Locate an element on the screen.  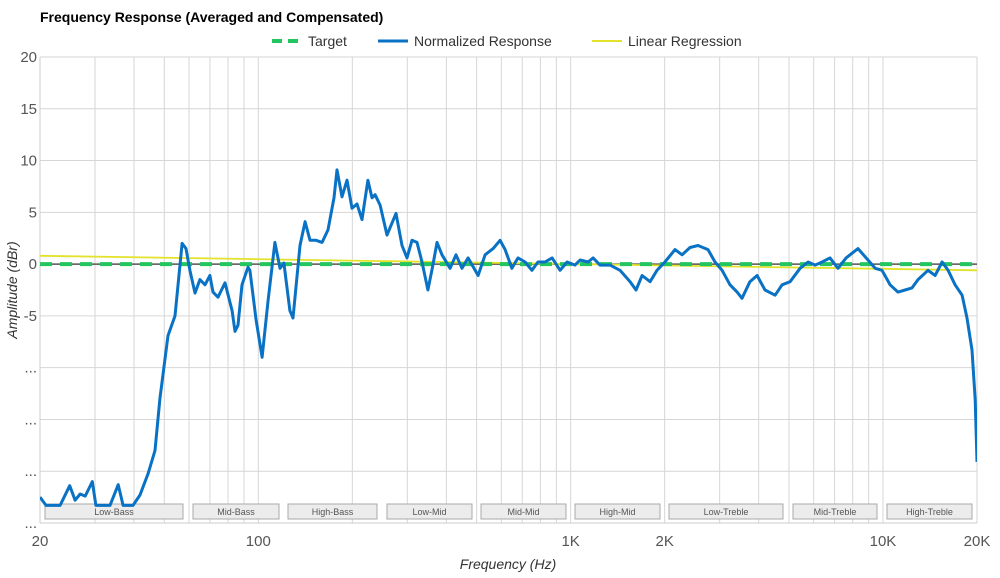
x-tick-label: 1K is located at coordinates (570, 541).